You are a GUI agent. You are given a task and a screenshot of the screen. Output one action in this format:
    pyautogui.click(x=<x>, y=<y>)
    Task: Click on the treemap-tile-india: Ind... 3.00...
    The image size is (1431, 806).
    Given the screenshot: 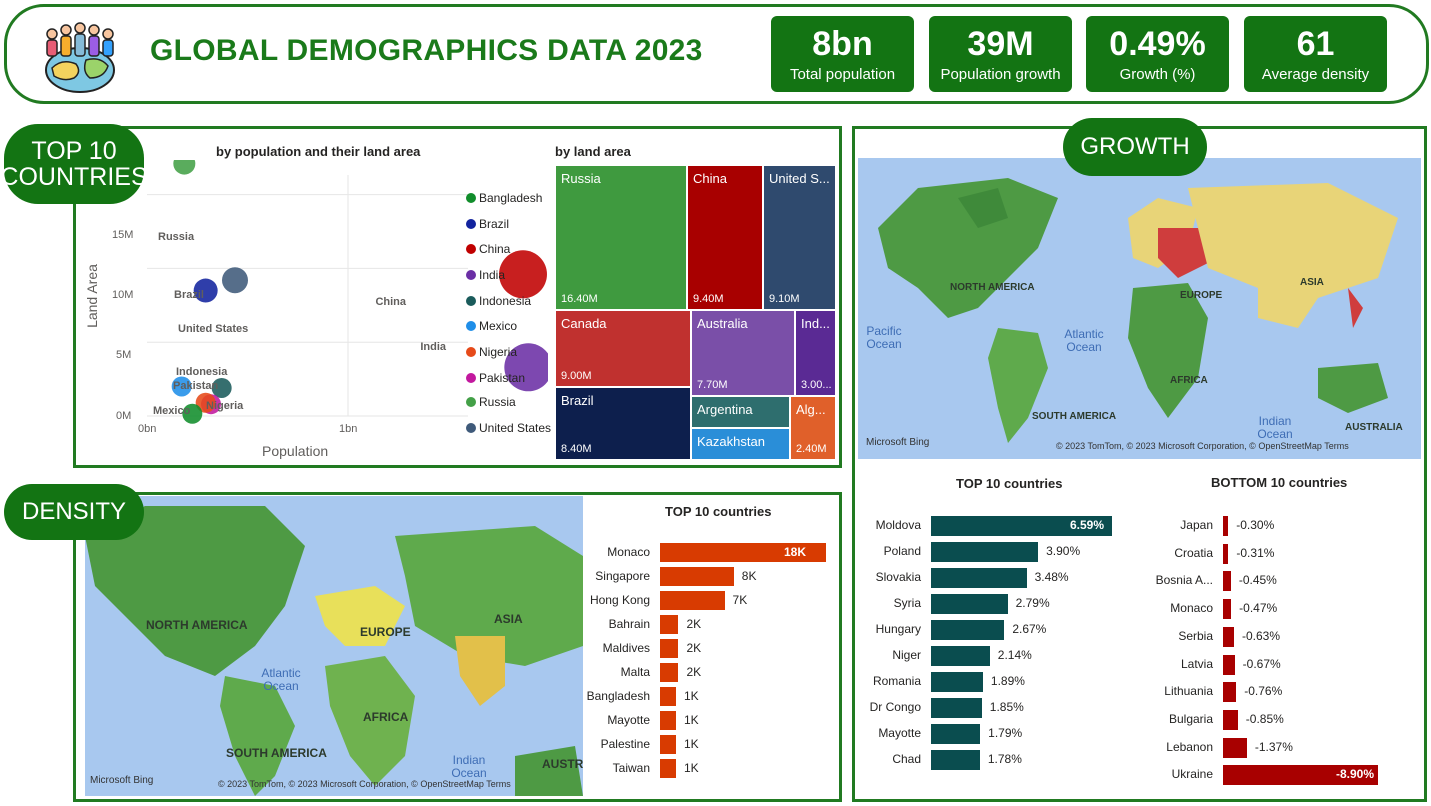 What is the action you would take?
    pyautogui.click(x=815, y=353)
    